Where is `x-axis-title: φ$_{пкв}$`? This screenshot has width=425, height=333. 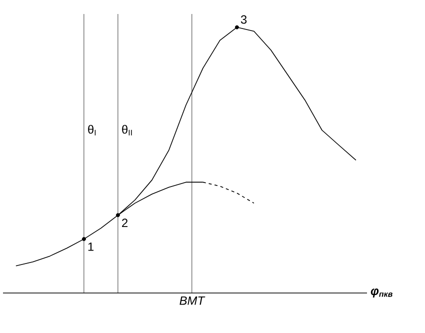 x-axis-title: φ$_{пкв}$ is located at coordinates (381, 293).